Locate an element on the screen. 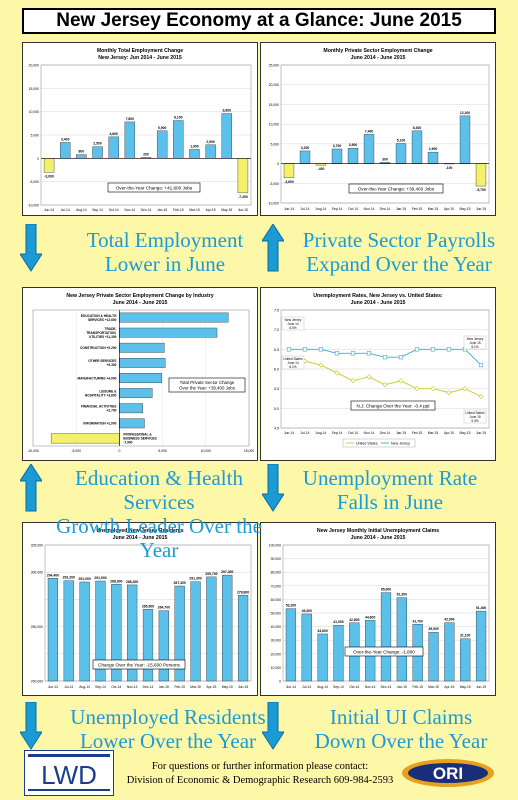 The image size is (518, 800). y-tick-label: 6.5 is located at coordinates (276, 350).